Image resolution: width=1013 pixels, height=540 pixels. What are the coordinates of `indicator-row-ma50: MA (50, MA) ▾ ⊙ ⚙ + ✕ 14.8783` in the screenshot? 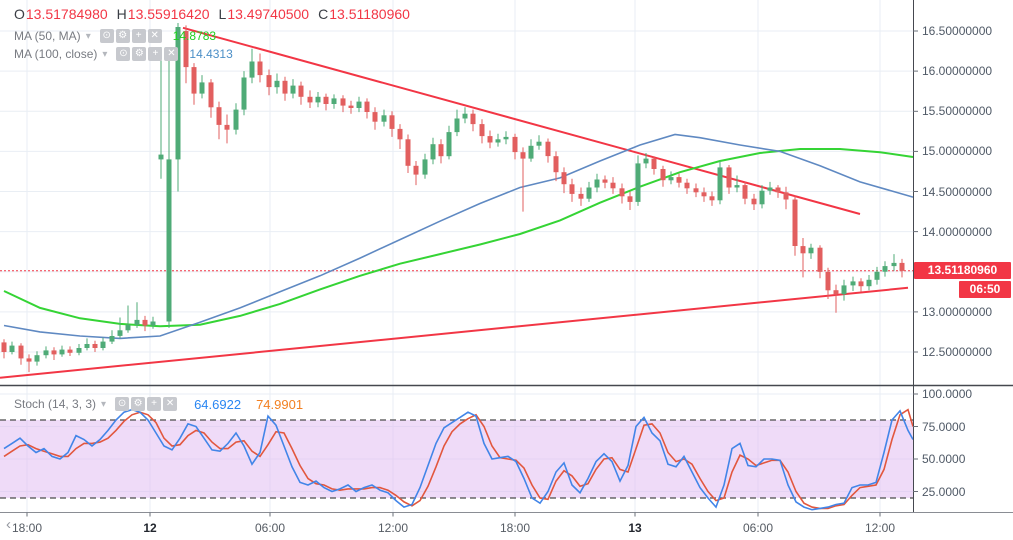 It's located at (115, 36).